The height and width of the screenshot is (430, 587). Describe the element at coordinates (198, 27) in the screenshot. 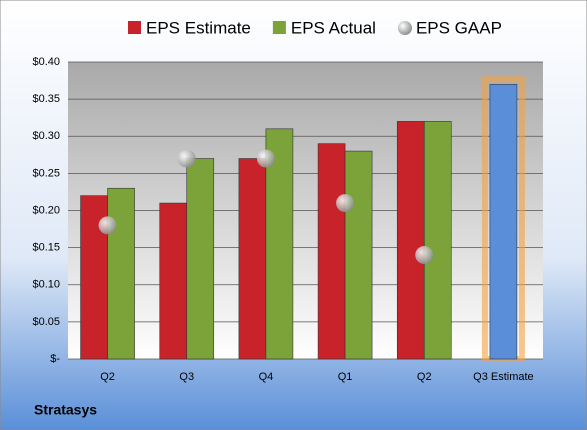

I see `legend-label: EPS Estimate` at that location.